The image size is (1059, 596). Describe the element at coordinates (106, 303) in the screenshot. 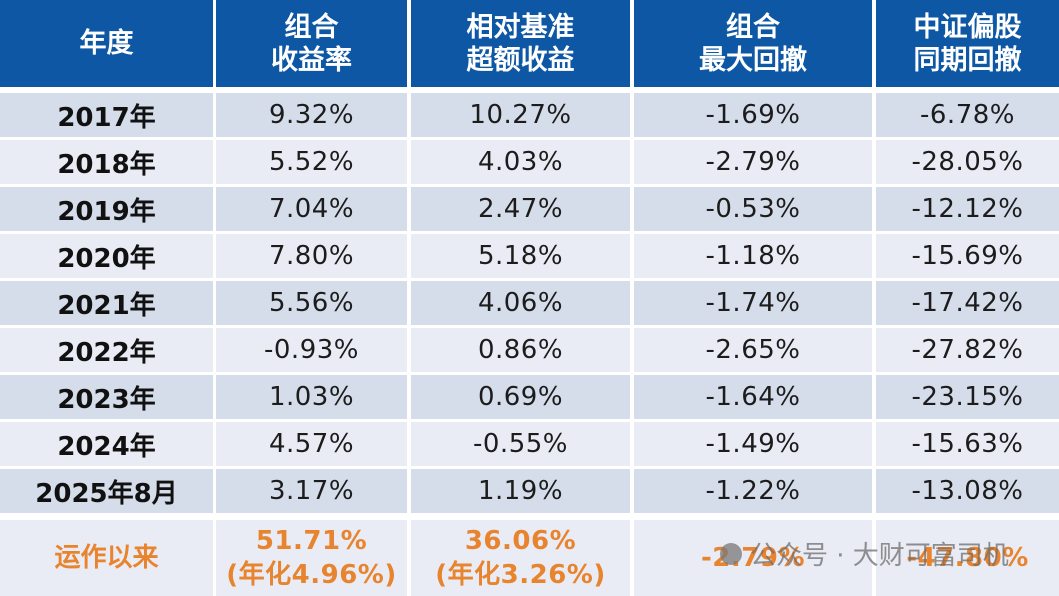

I see `cell-year: 2021年` at that location.